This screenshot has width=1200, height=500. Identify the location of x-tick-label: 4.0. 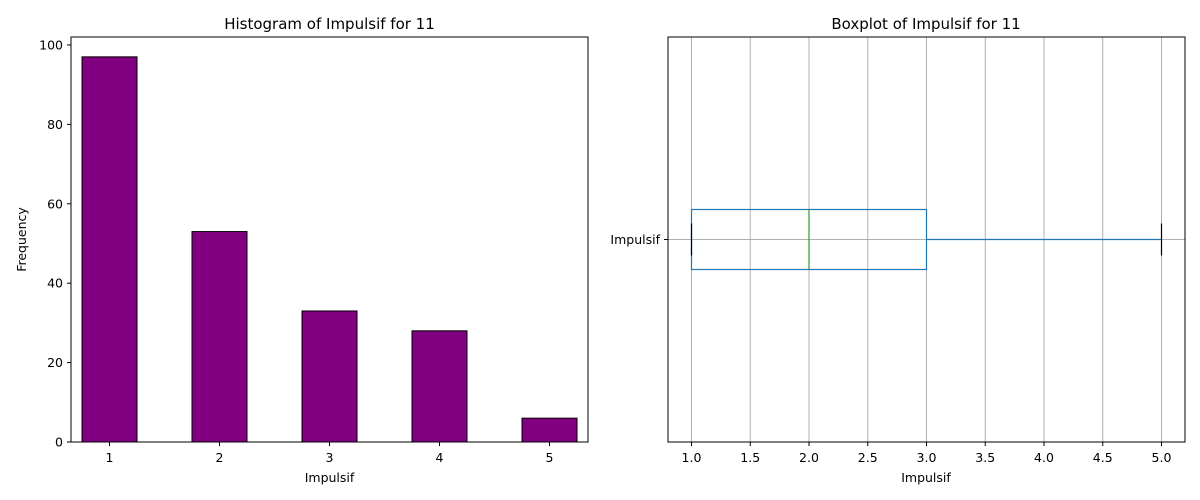
(1044, 457).